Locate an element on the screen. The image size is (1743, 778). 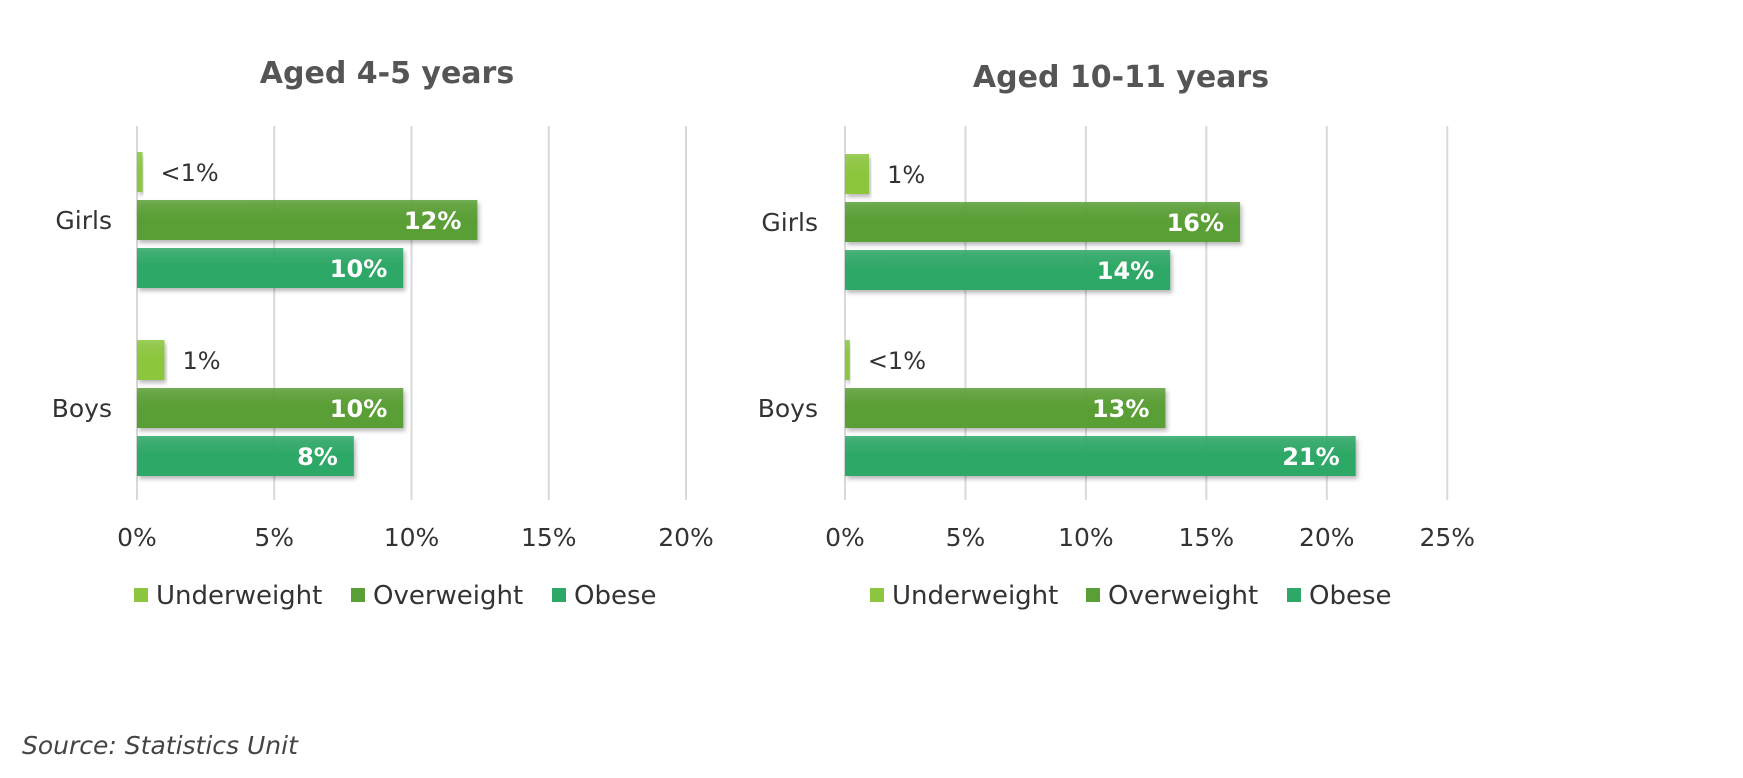
data-label: 12% is located at coordinates (432, 221).